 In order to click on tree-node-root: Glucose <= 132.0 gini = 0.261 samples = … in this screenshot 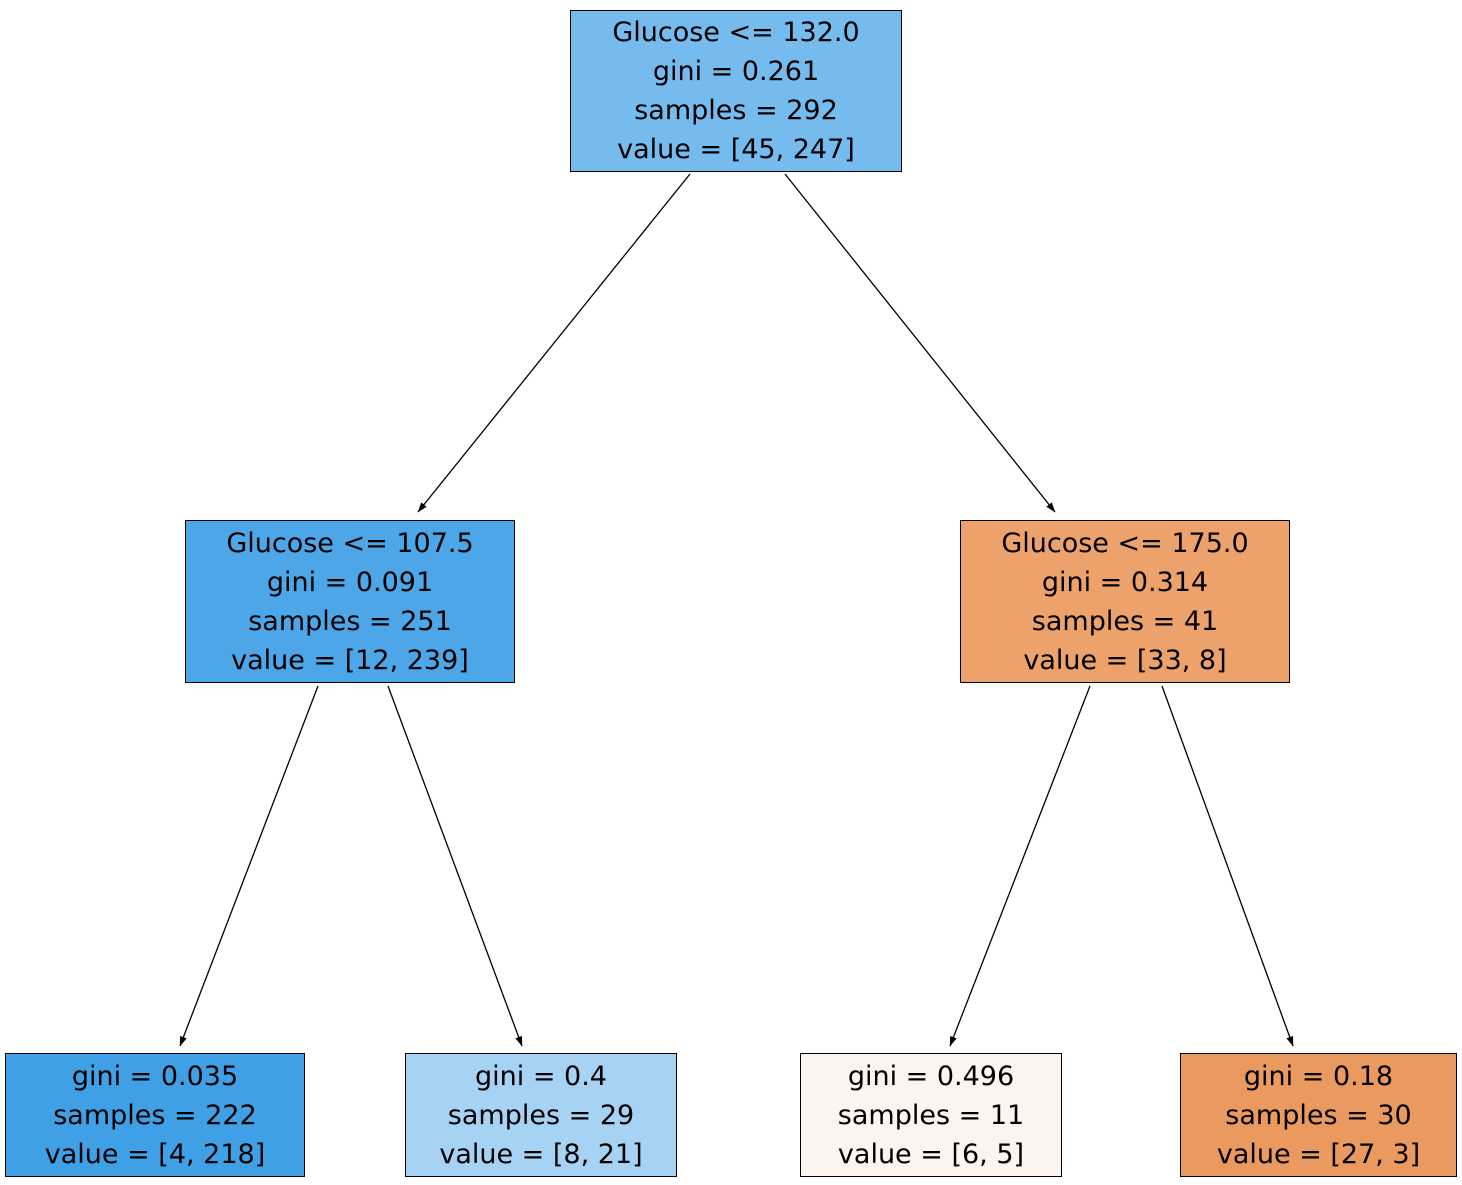, I will do `click(736, 91)`.